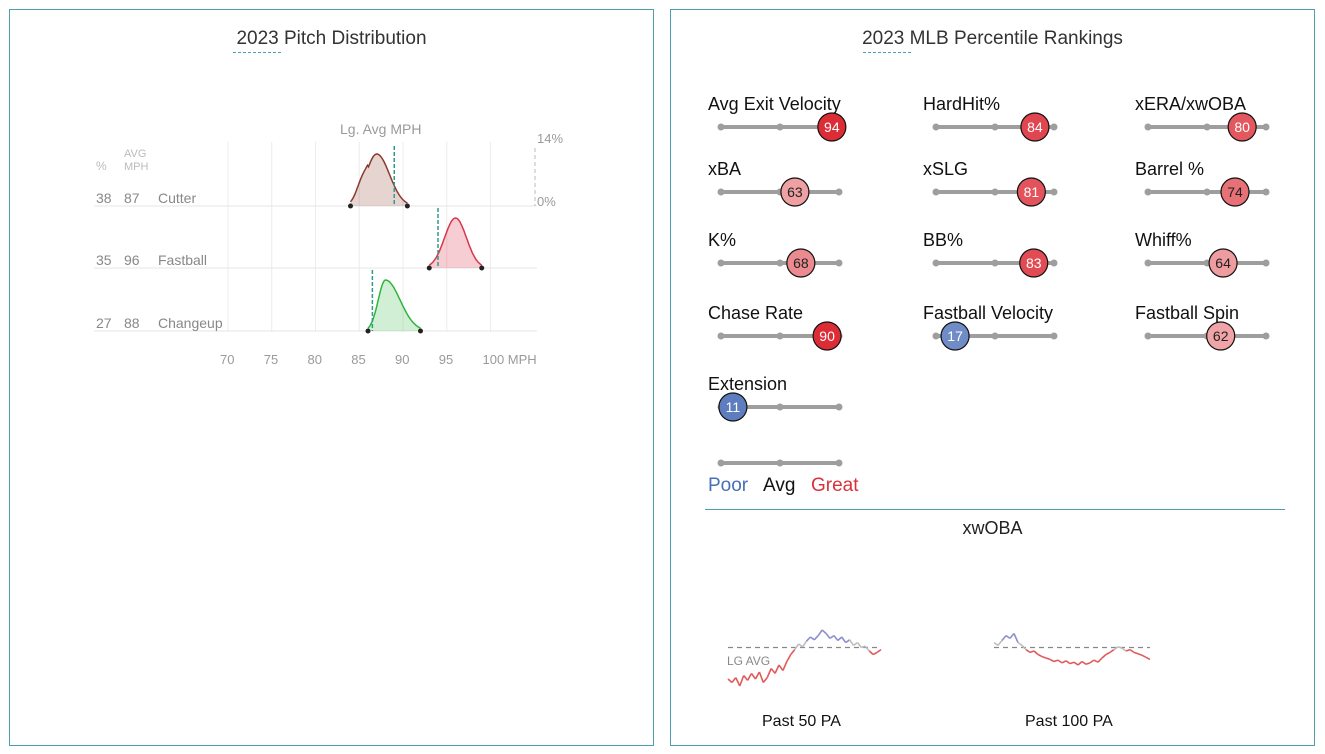 Image resolution: width=1325 pixels, height=754 pixels. I want to click on x-tick-label-85: 85, so click(358, 359).